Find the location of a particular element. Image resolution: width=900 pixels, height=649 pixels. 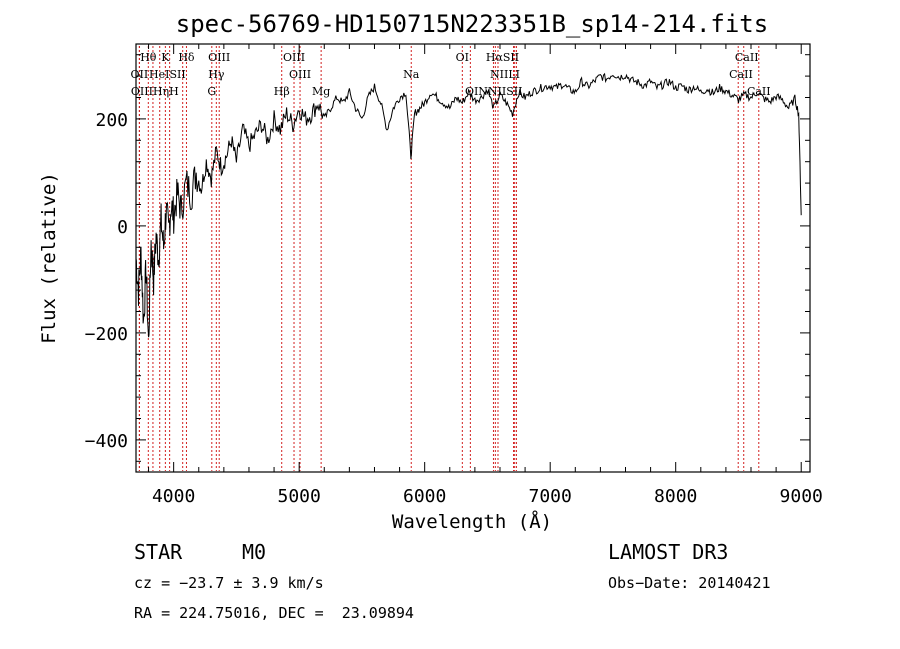

line-label-19: OINNIISII is located at coordinates (494, 91).